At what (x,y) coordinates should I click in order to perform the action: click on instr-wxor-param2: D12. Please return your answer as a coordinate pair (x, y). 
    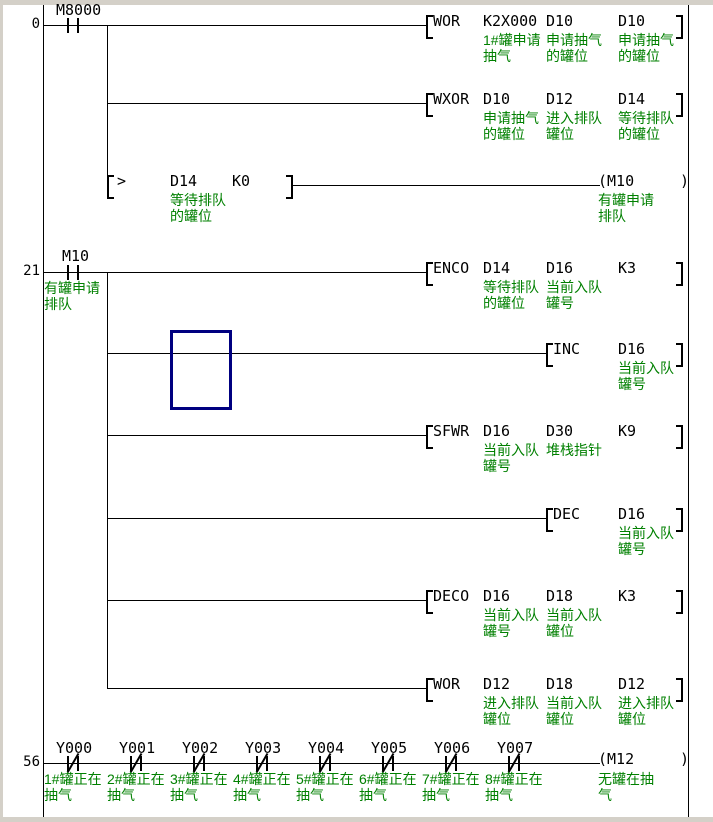
    Looking at the image, I should click on (560, 99).